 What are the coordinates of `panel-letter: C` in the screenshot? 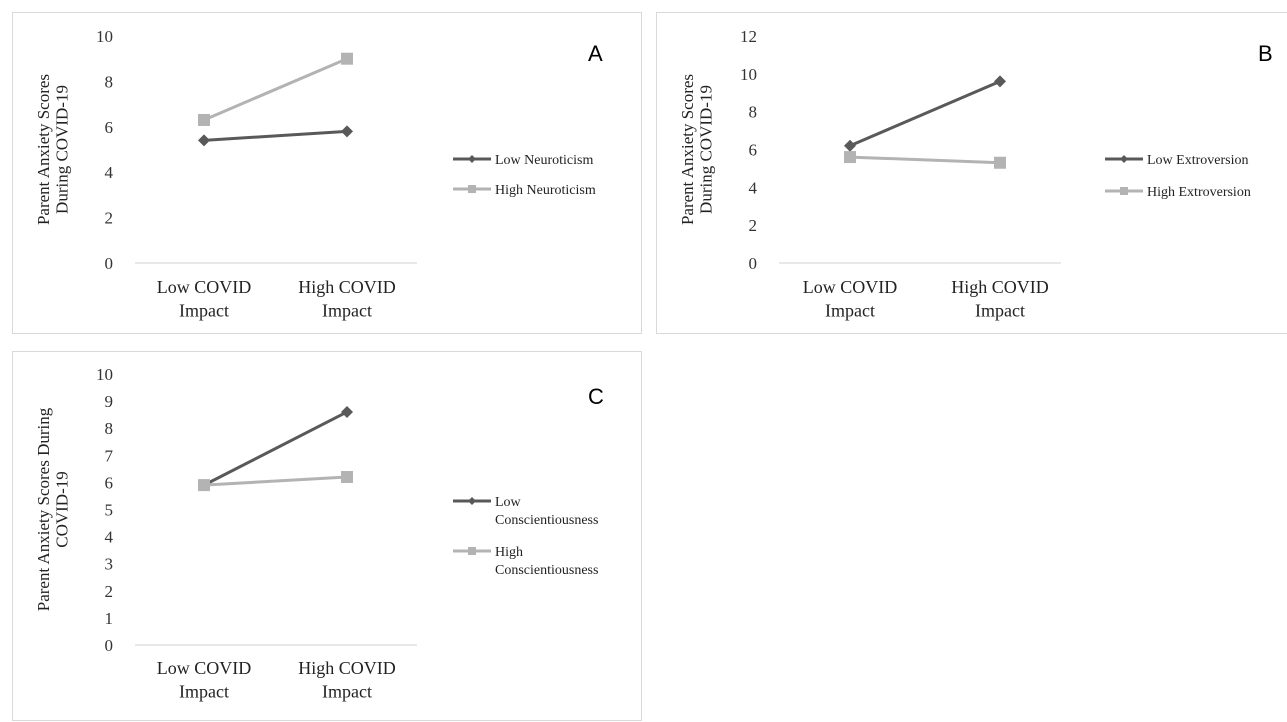 It's located at (596, 396).